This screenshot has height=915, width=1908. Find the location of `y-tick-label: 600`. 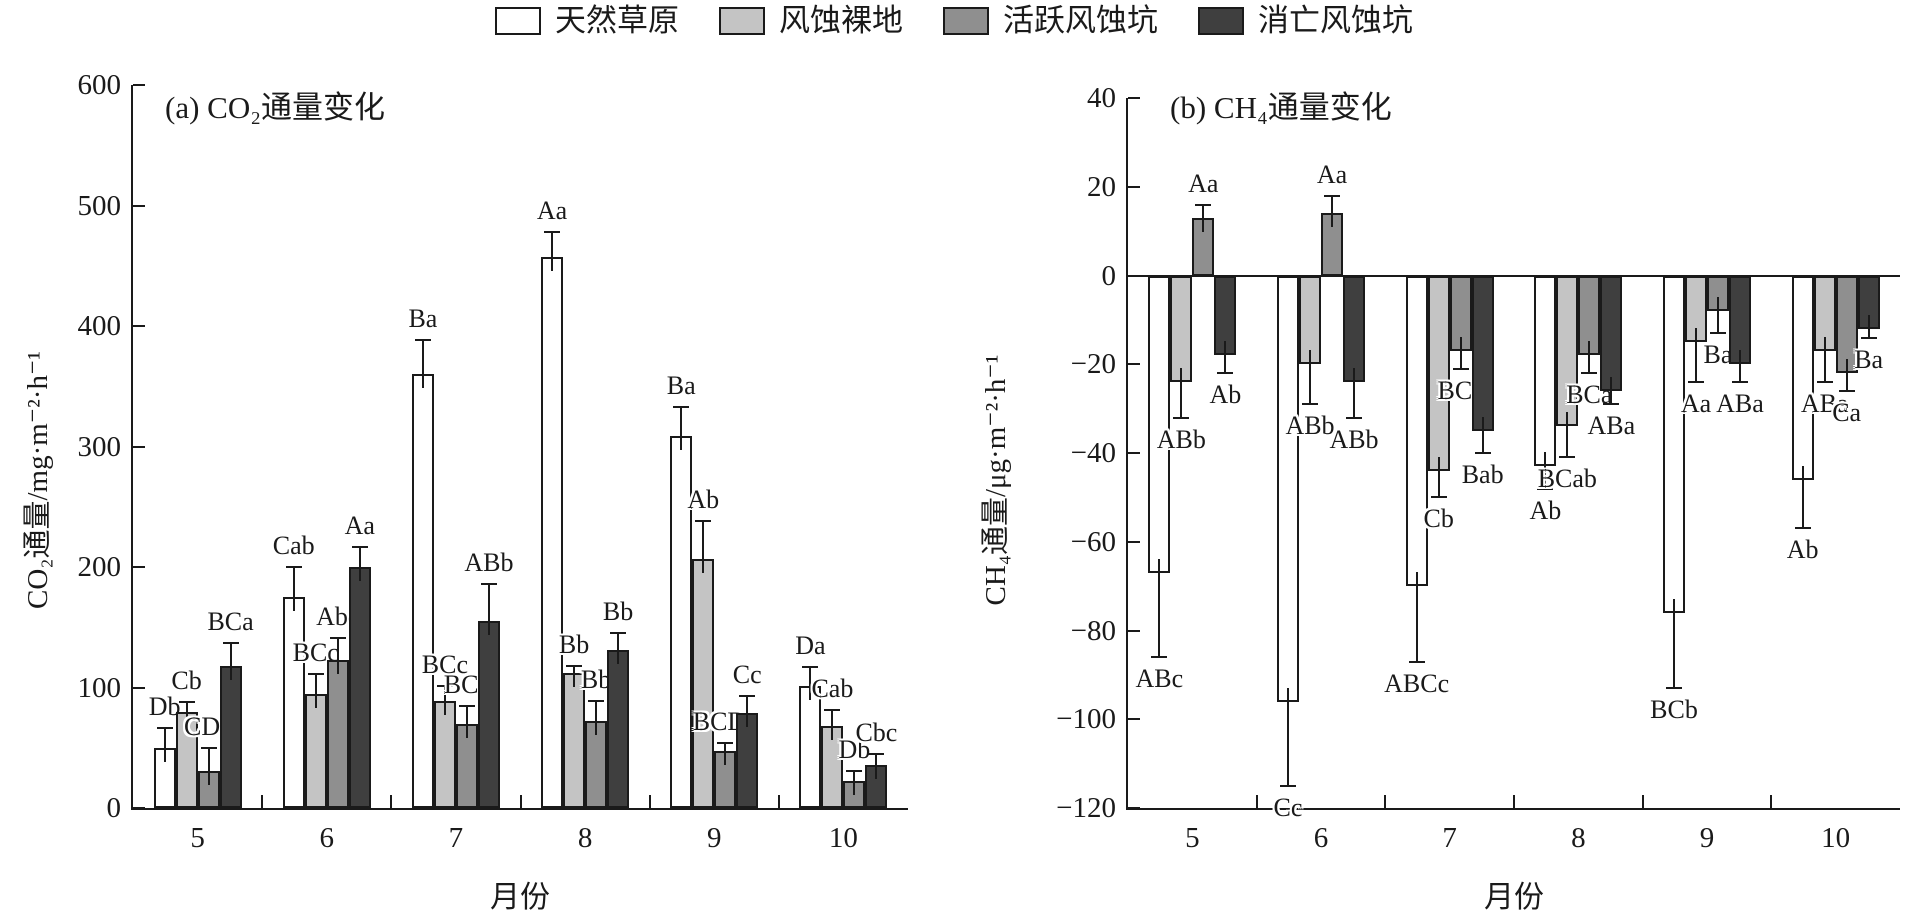

y-tick-label: 600 is located at coordinates (99, 85).